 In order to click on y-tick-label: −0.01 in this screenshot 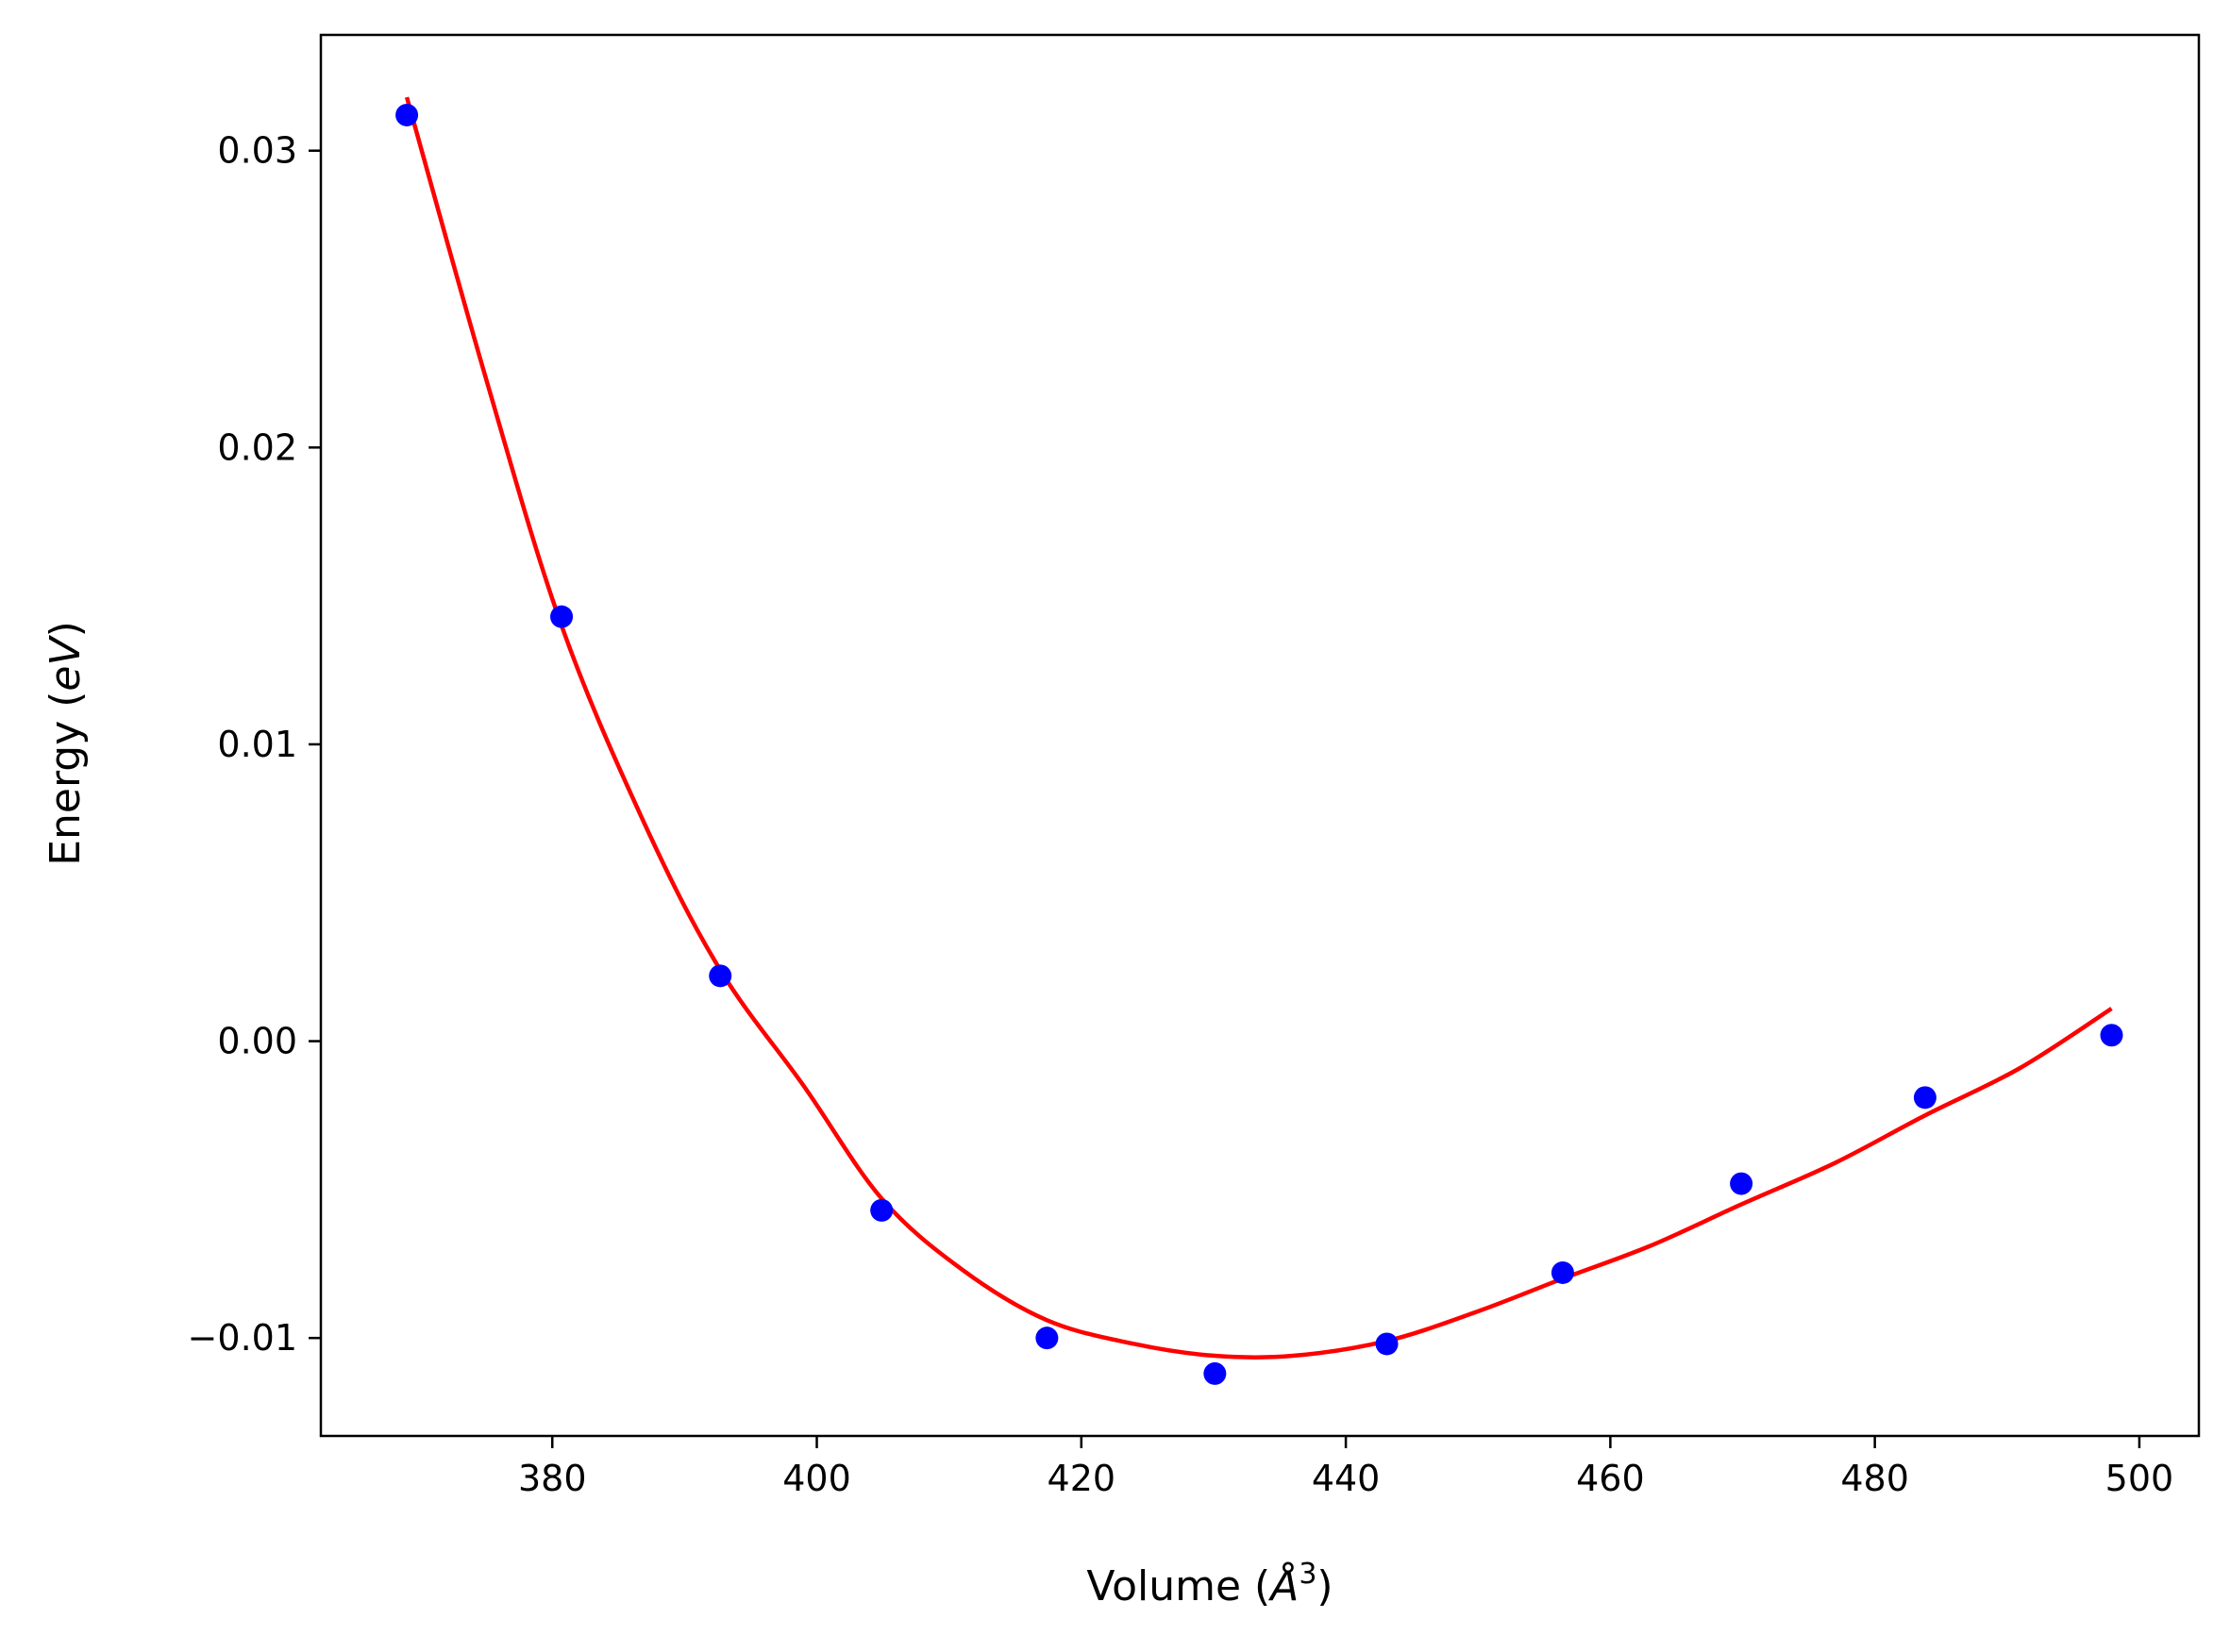, I will do `click(242, 1338)`.